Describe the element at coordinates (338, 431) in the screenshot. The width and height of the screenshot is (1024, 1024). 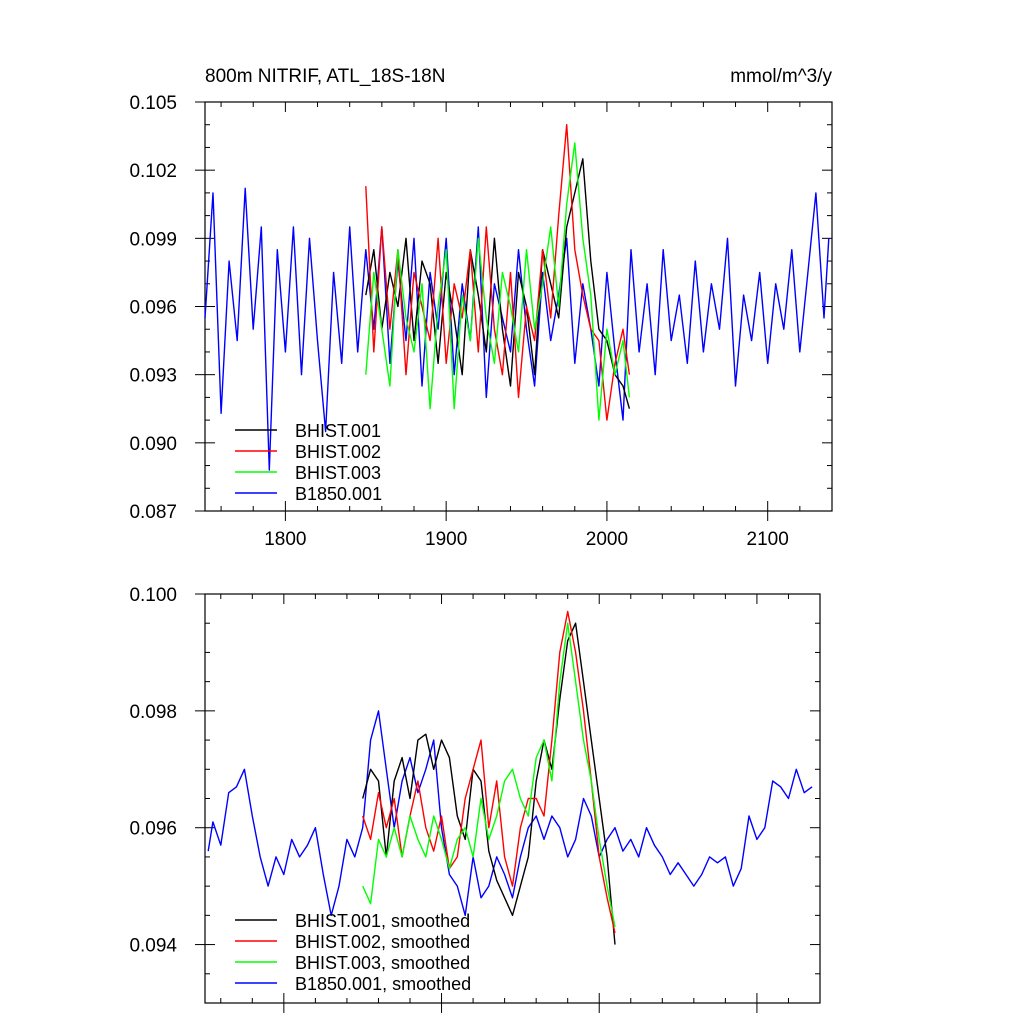
I see `legend-label: BHIST.001` at that location.